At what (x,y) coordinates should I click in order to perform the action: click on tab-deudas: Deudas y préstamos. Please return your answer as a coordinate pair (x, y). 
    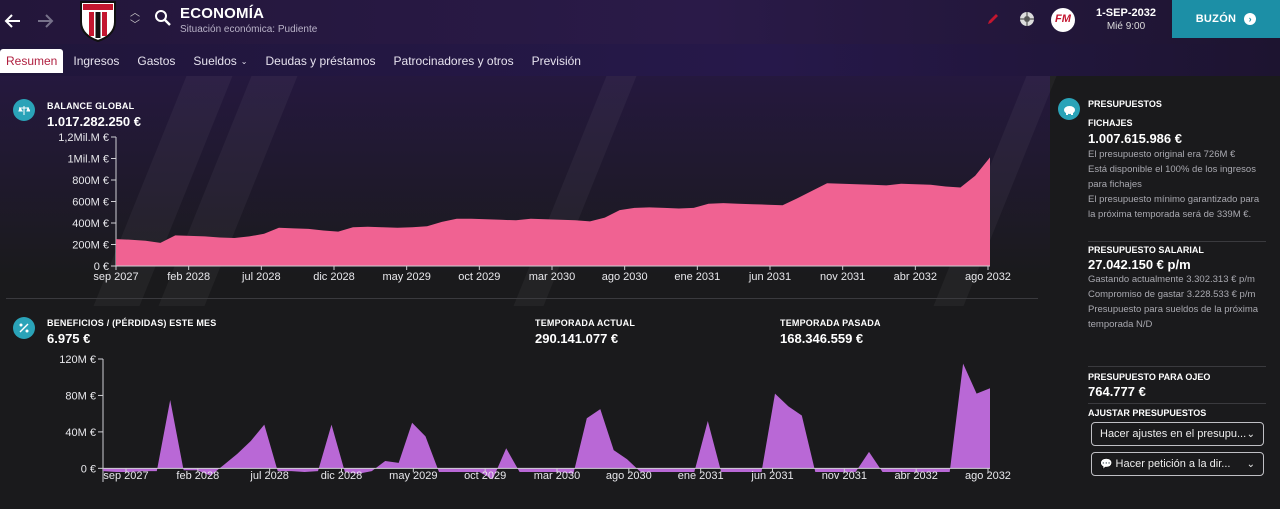
    Looking at the image, I should click on (320, 61).